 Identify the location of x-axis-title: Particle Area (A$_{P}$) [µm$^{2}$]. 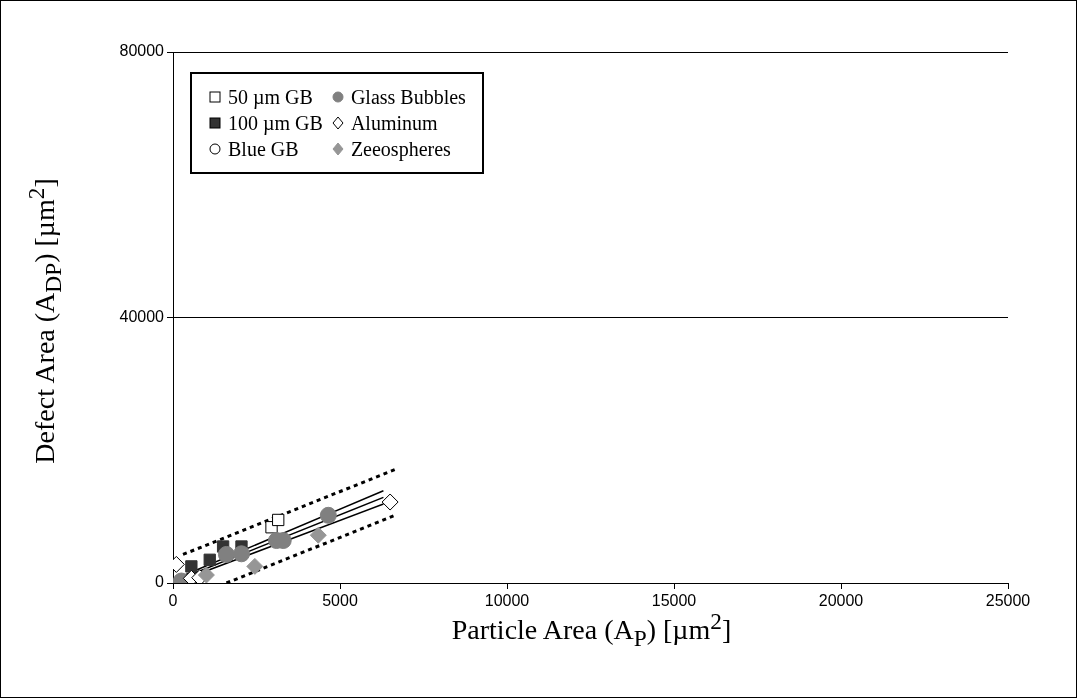
(591, 630).